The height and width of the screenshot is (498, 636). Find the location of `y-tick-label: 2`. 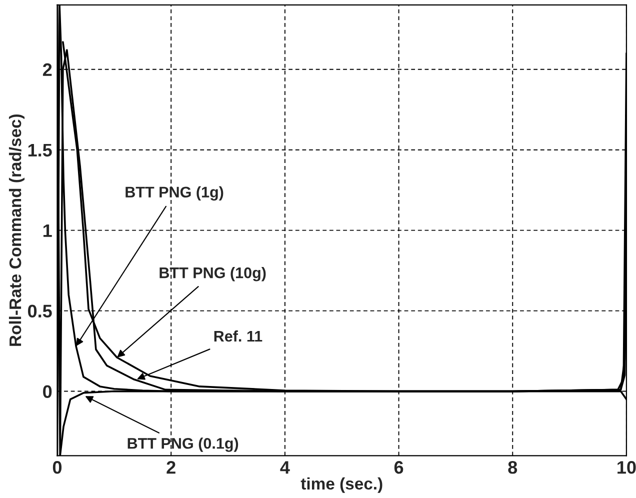

y-tick-label: 2 is located at coordinates (47, 69).